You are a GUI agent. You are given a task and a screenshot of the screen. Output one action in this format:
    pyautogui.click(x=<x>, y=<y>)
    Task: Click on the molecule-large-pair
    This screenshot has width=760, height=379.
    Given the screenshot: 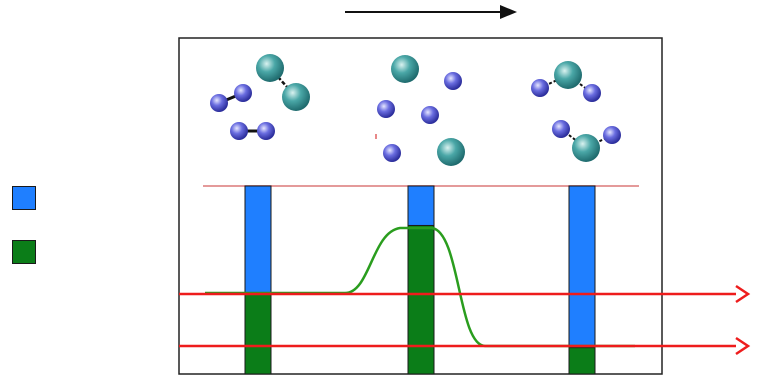 What is the action you would take?
    pyautogui.click(x=283, y=82)
    